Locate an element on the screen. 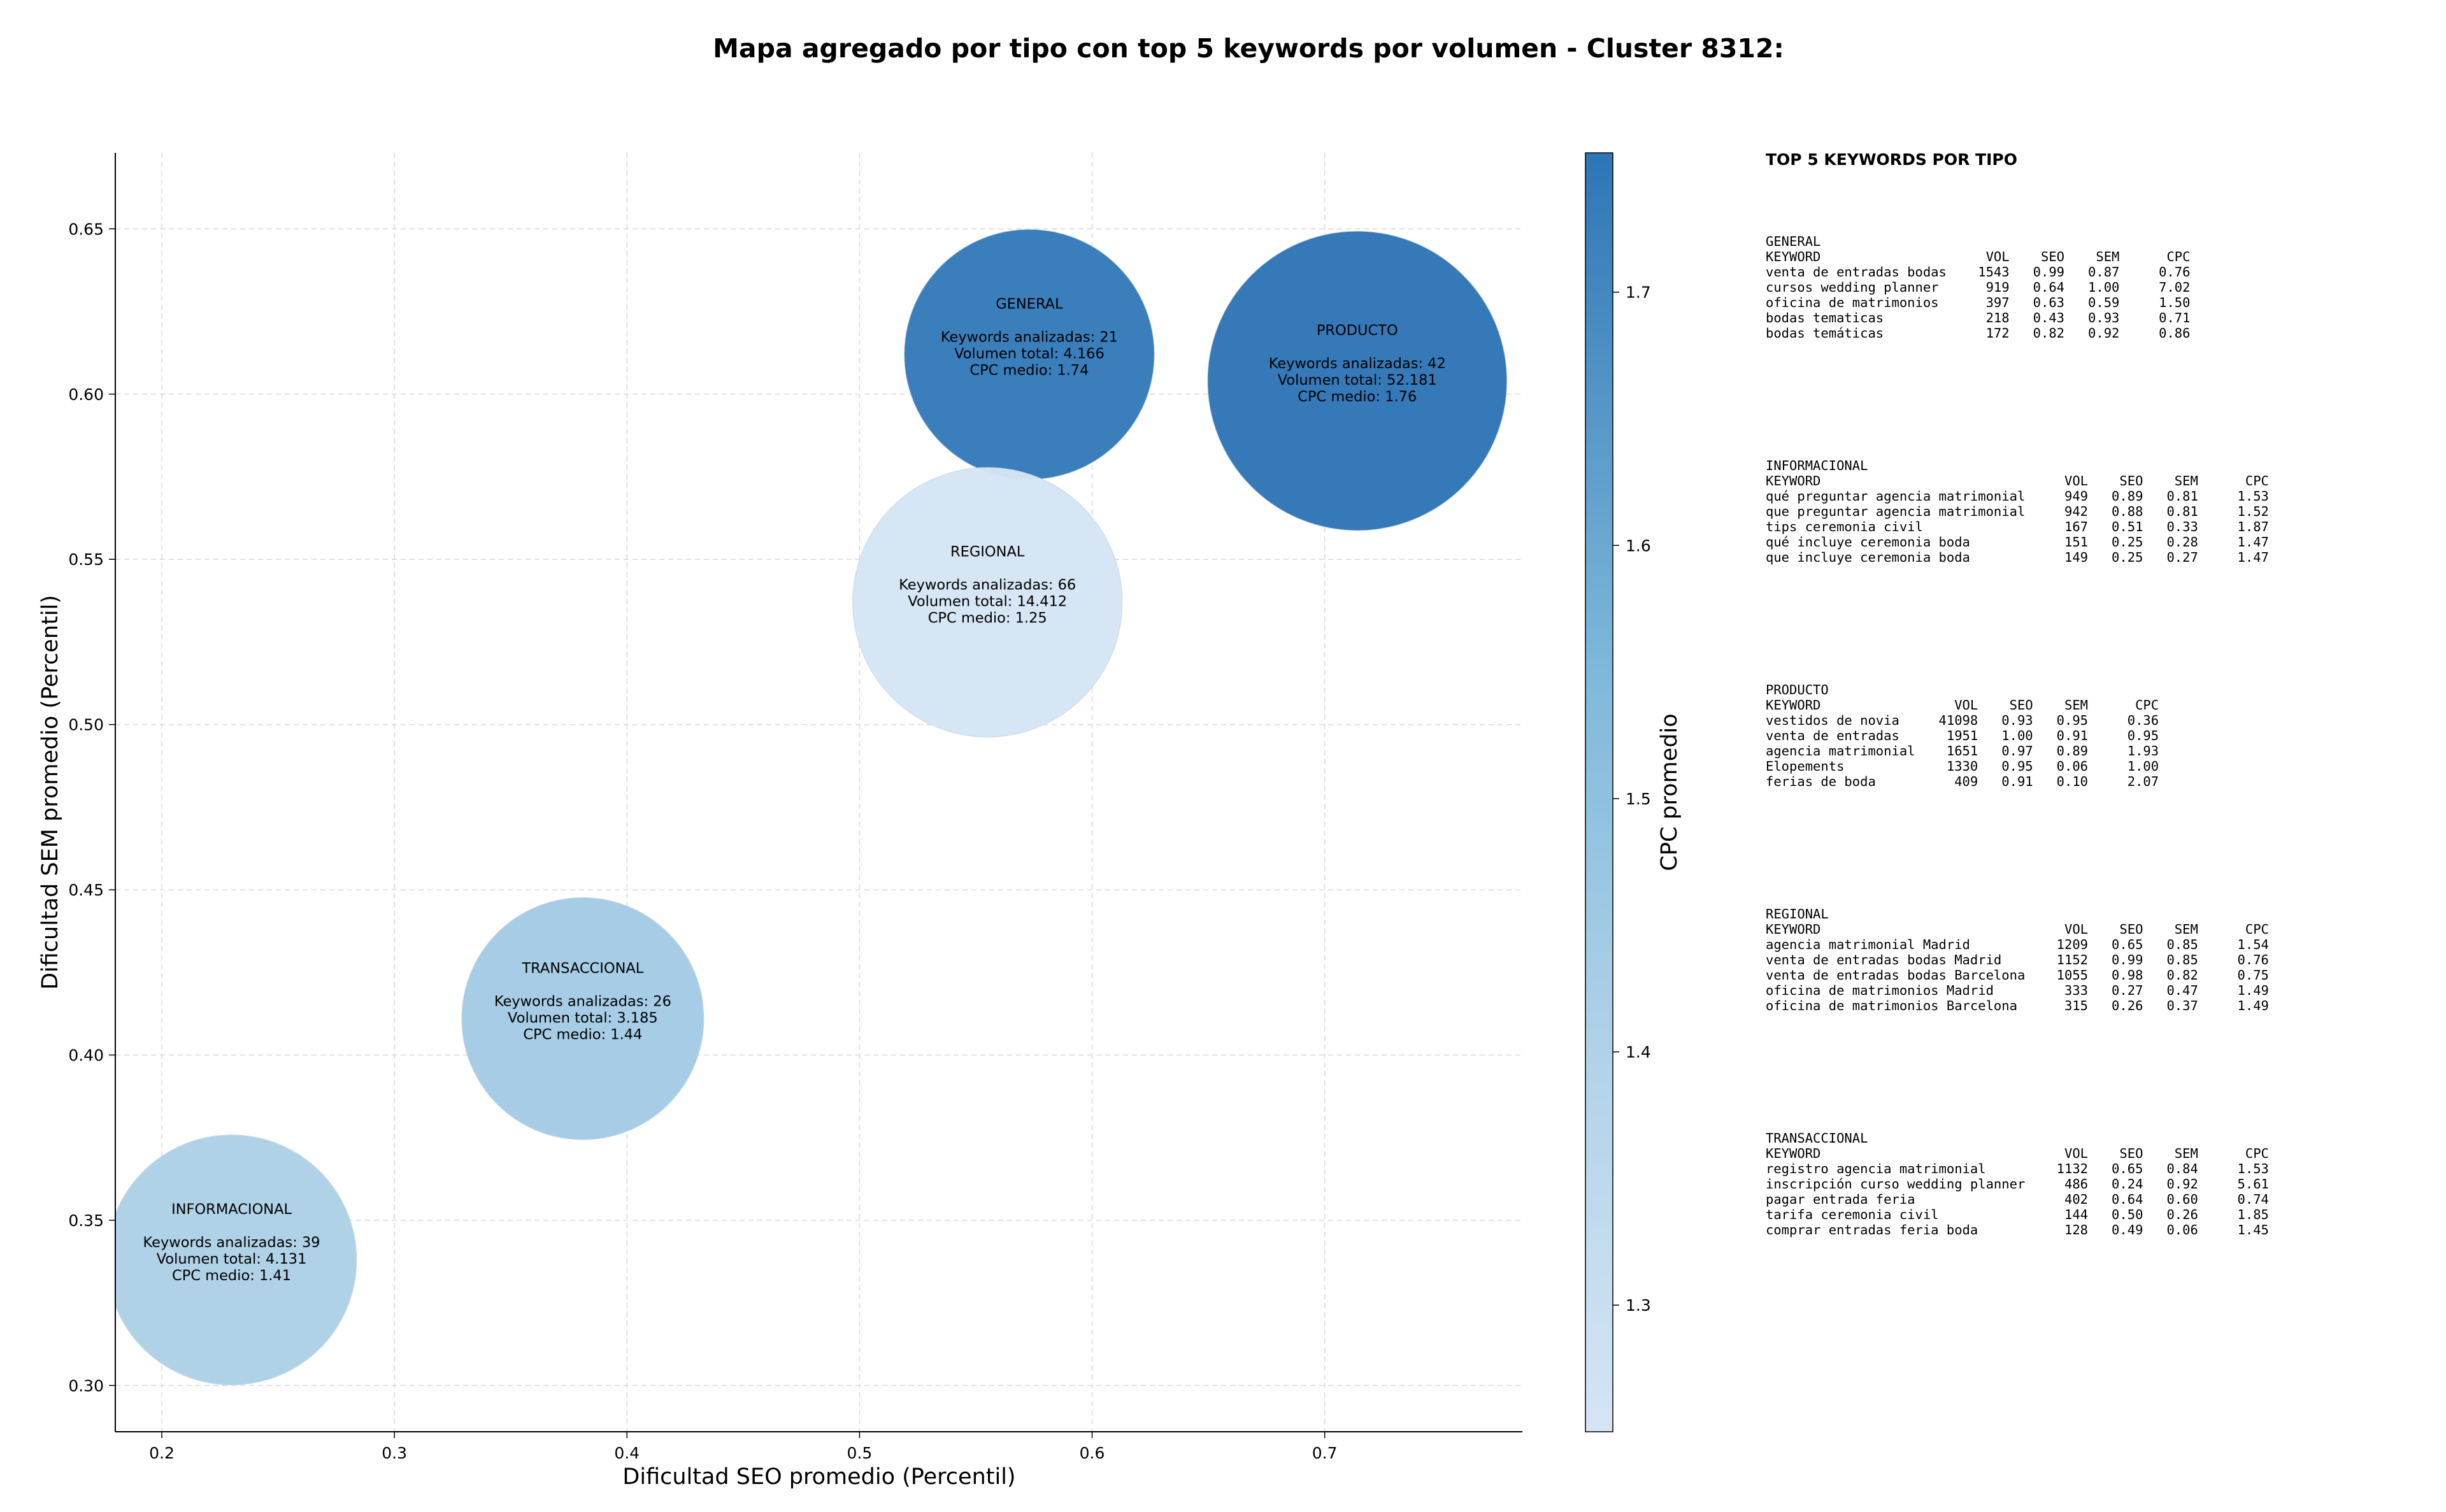 This screenshot has width=2446, height=1512. bubble-label-general: Keywords analizadas: 21 is located at coordinates (1029, 337).